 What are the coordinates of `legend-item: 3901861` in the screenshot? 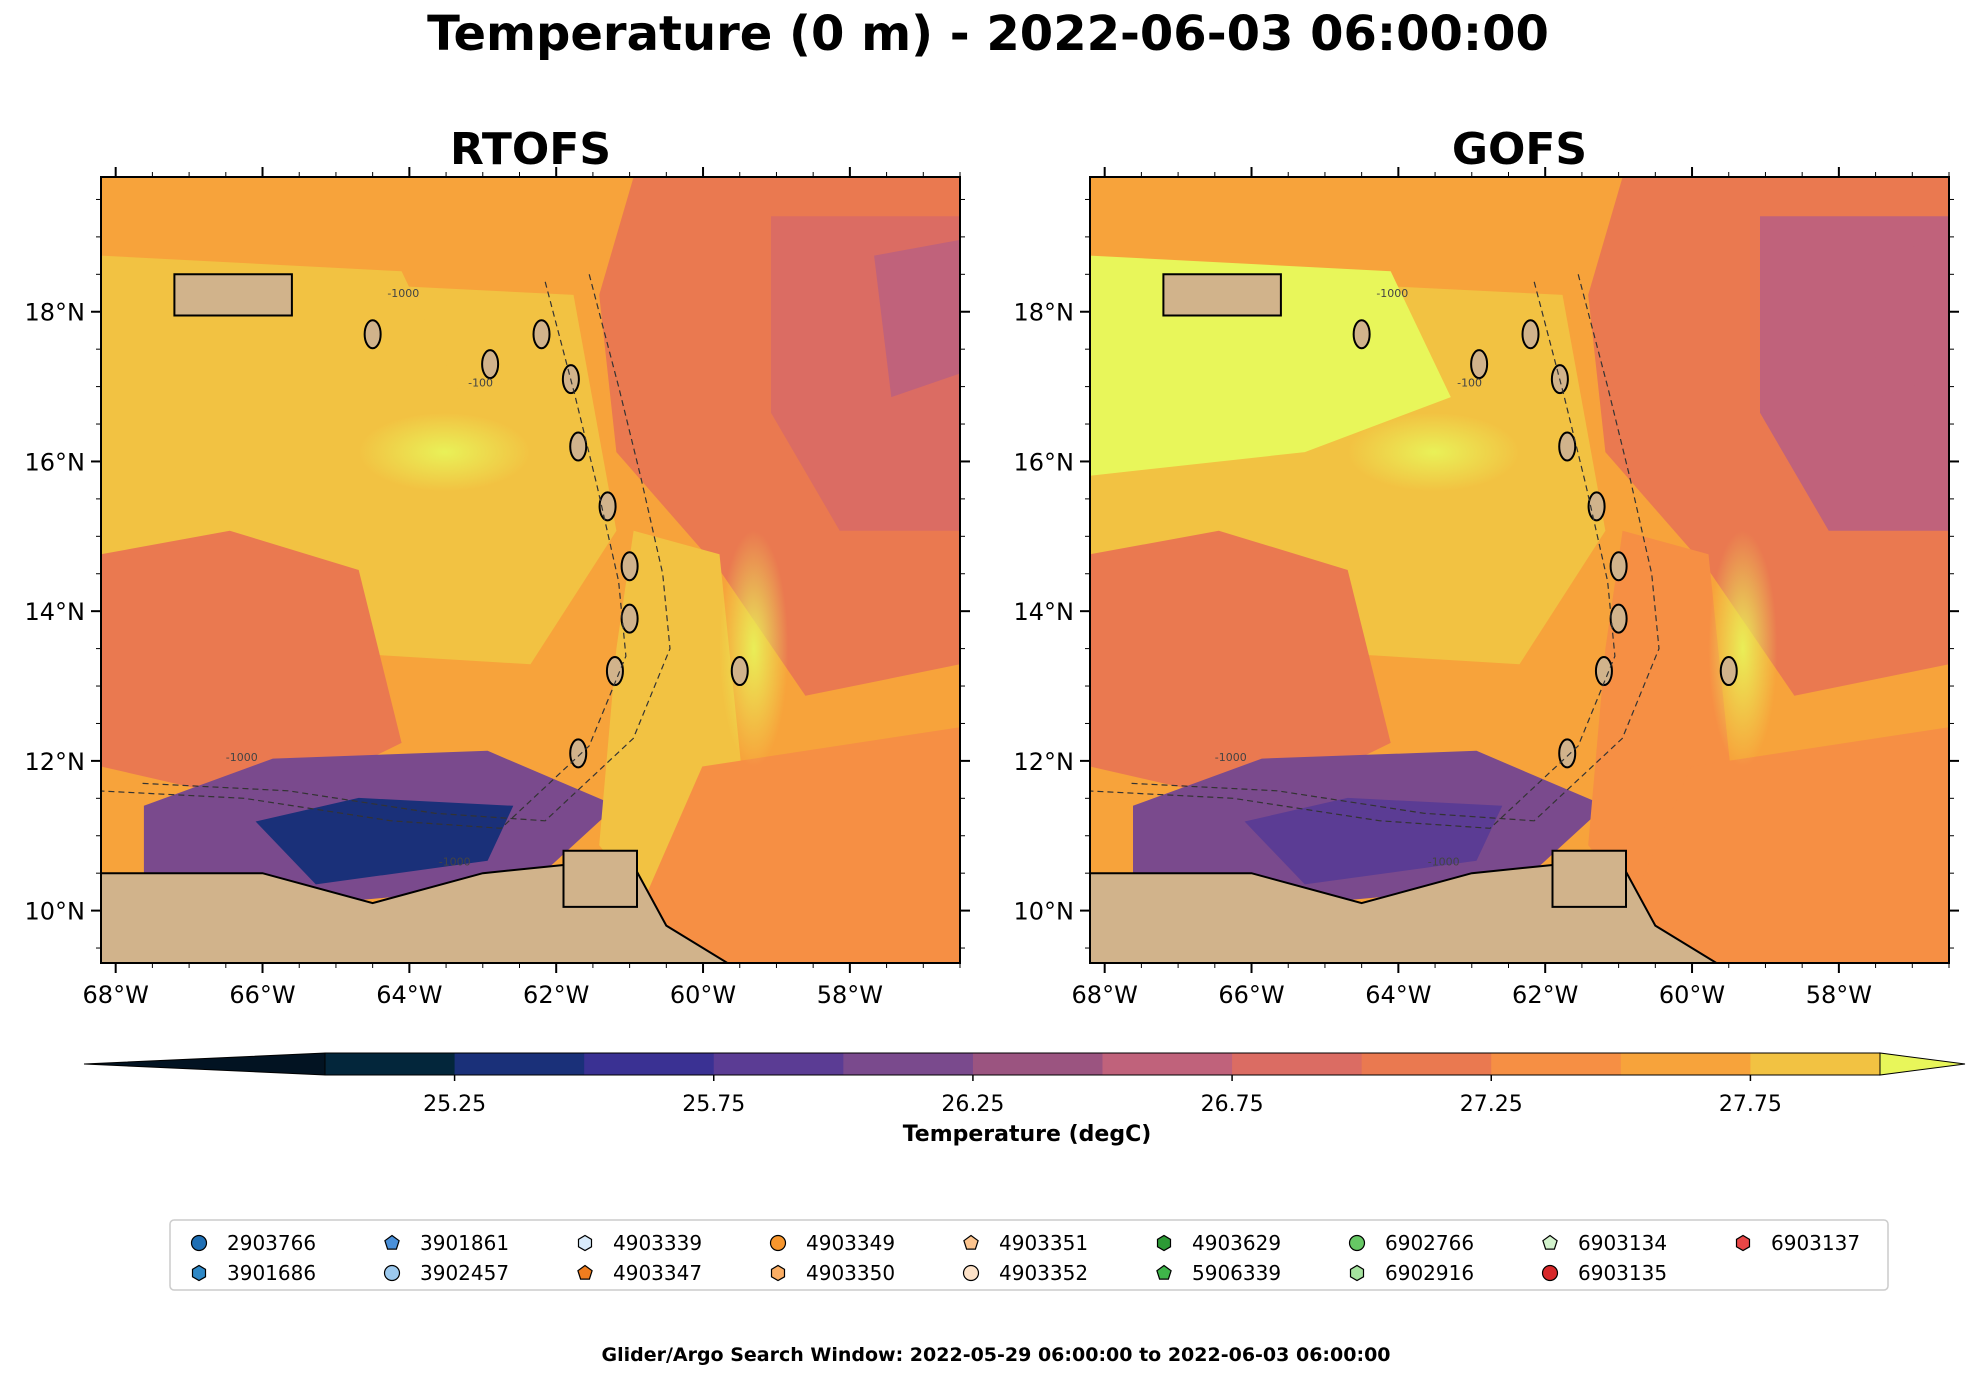 It's located at (446, 1243).